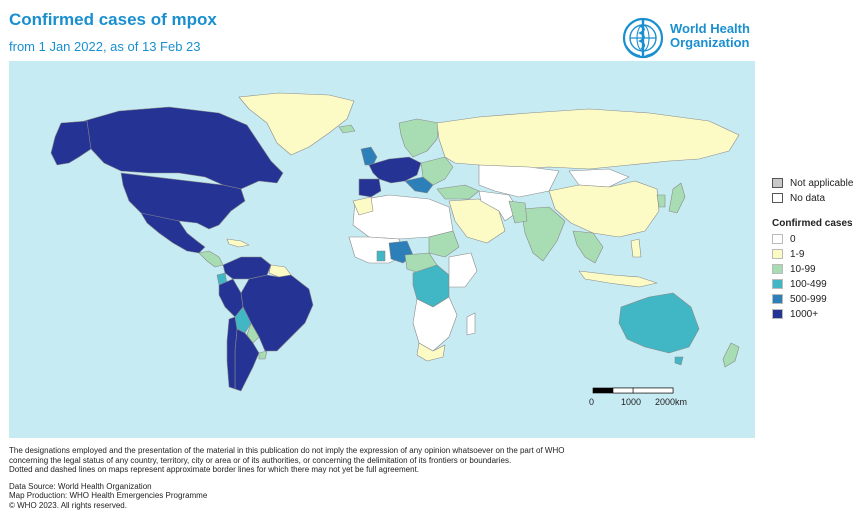 The width and height of the screenshot is (868, 529). I want to click on legend-class-row: 100-499, so click(818, 284).